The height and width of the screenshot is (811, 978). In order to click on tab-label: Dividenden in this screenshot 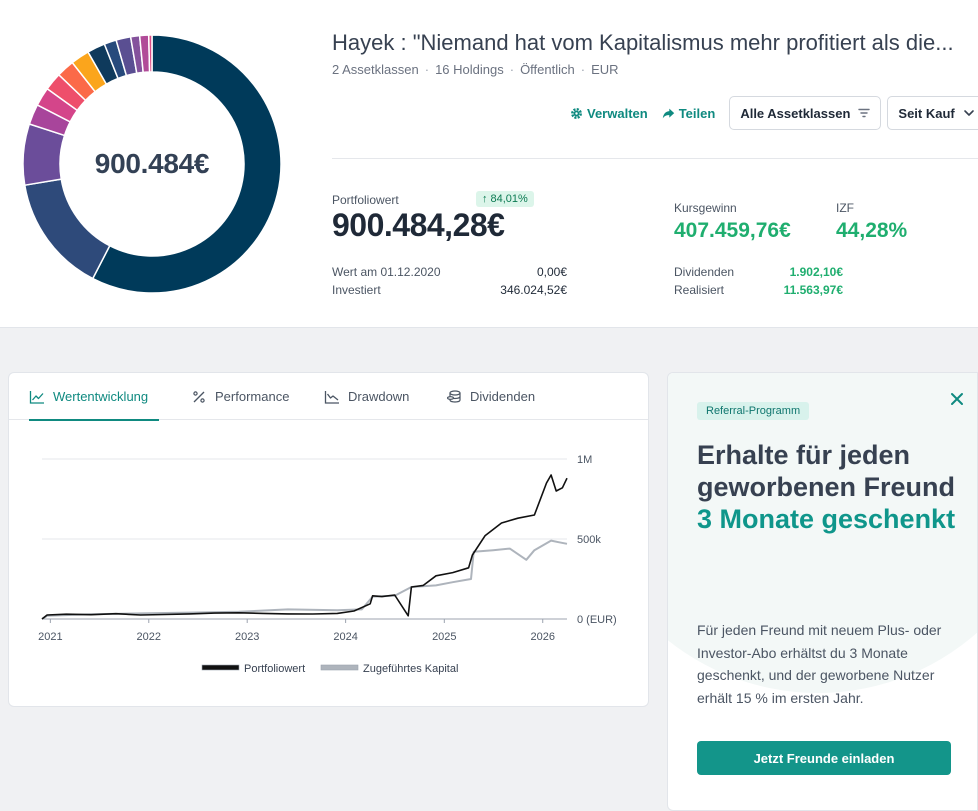, I will do `click(503, 396)`.